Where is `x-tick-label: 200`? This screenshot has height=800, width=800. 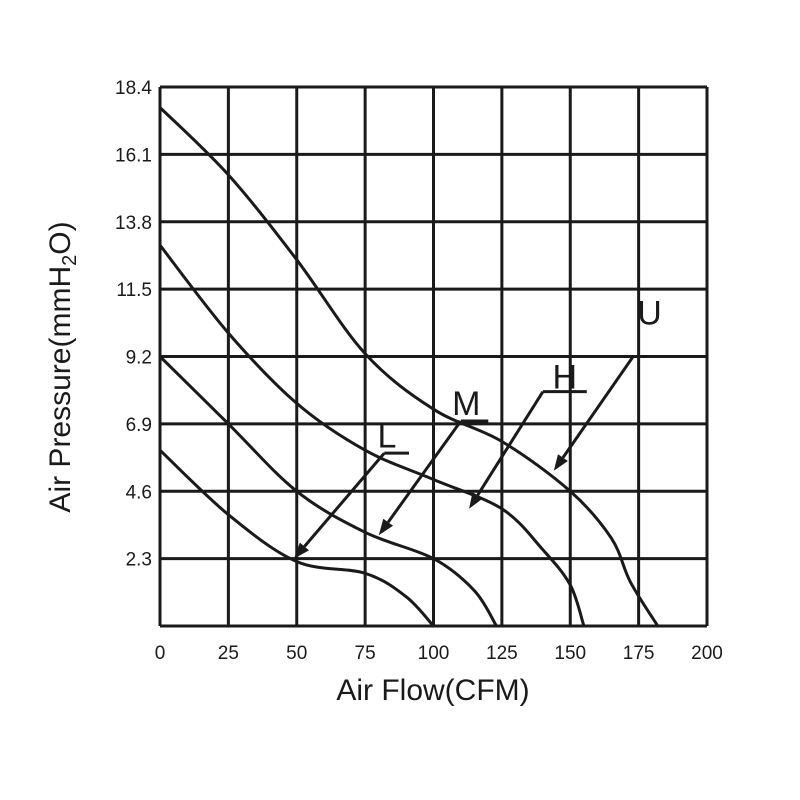
x-tick-label: 200 is located at coordinates (707, 653).